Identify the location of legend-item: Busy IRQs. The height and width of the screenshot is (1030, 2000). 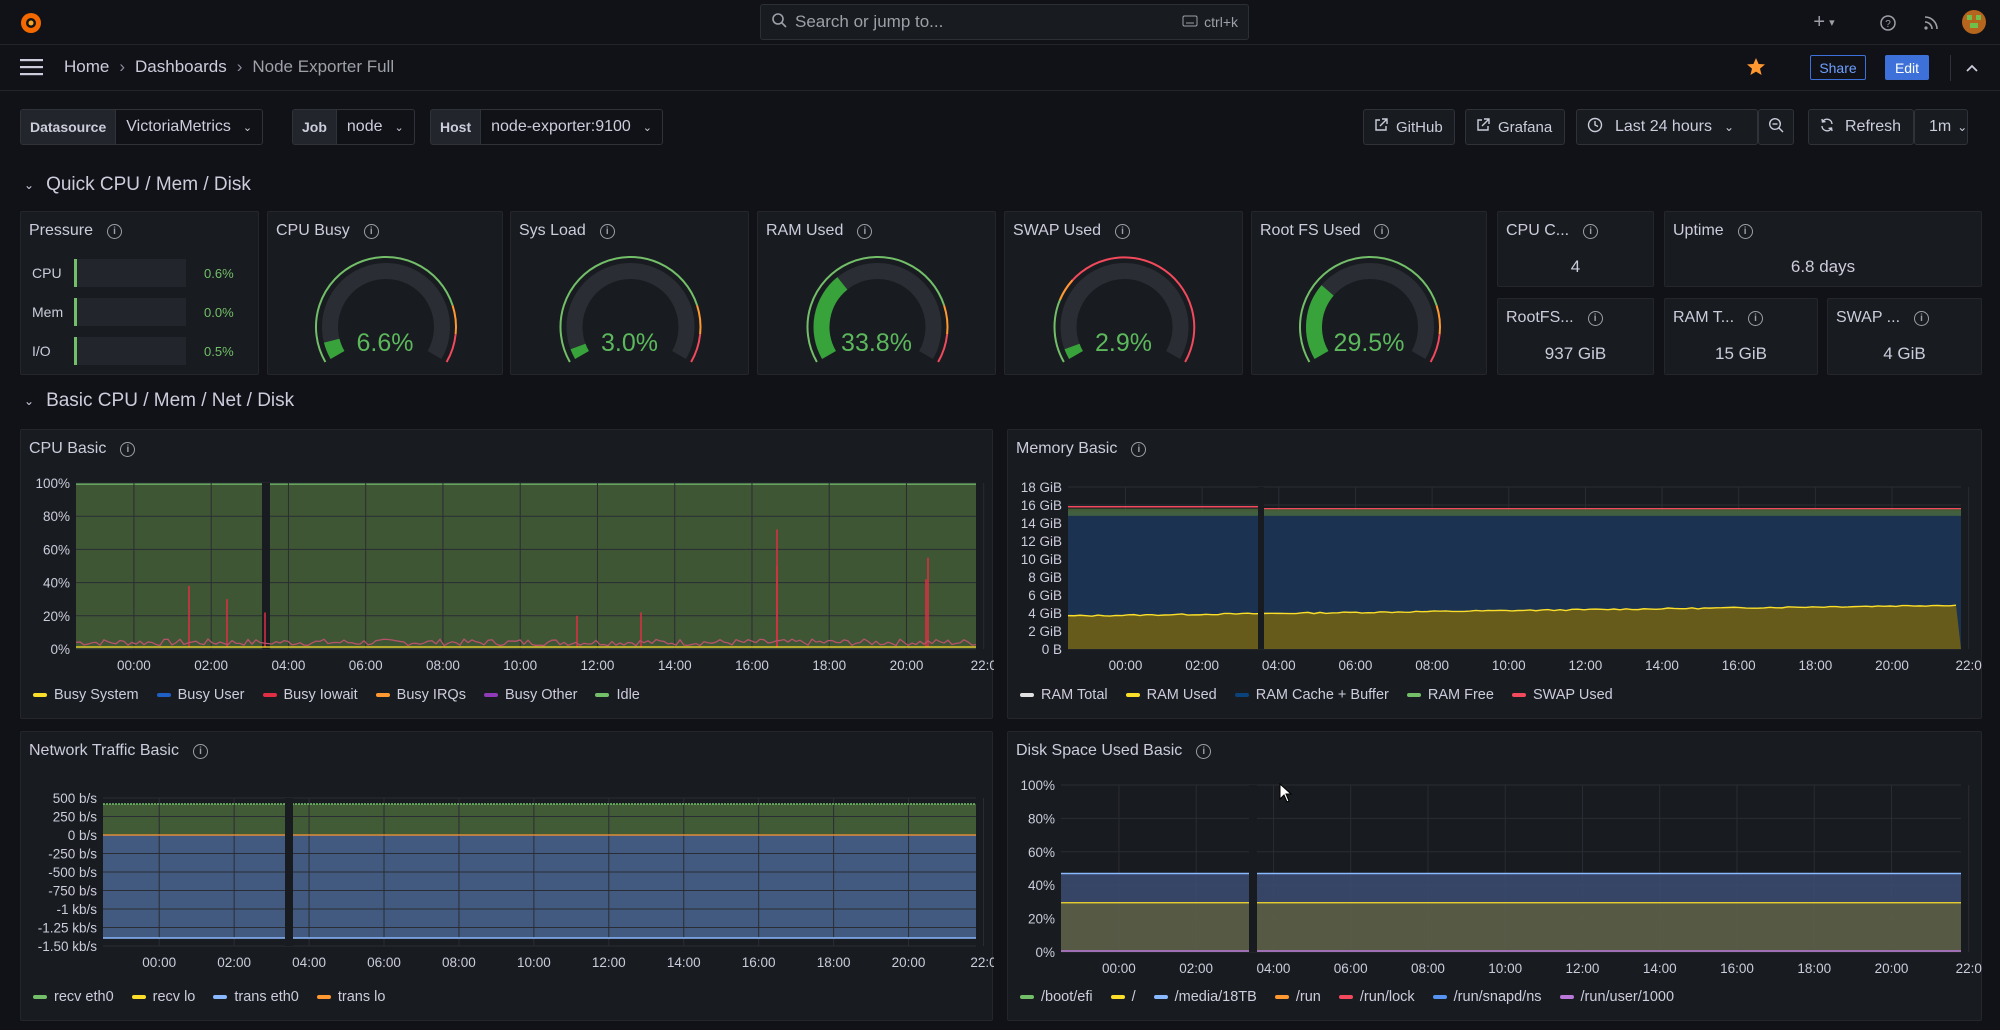
(420, 695).